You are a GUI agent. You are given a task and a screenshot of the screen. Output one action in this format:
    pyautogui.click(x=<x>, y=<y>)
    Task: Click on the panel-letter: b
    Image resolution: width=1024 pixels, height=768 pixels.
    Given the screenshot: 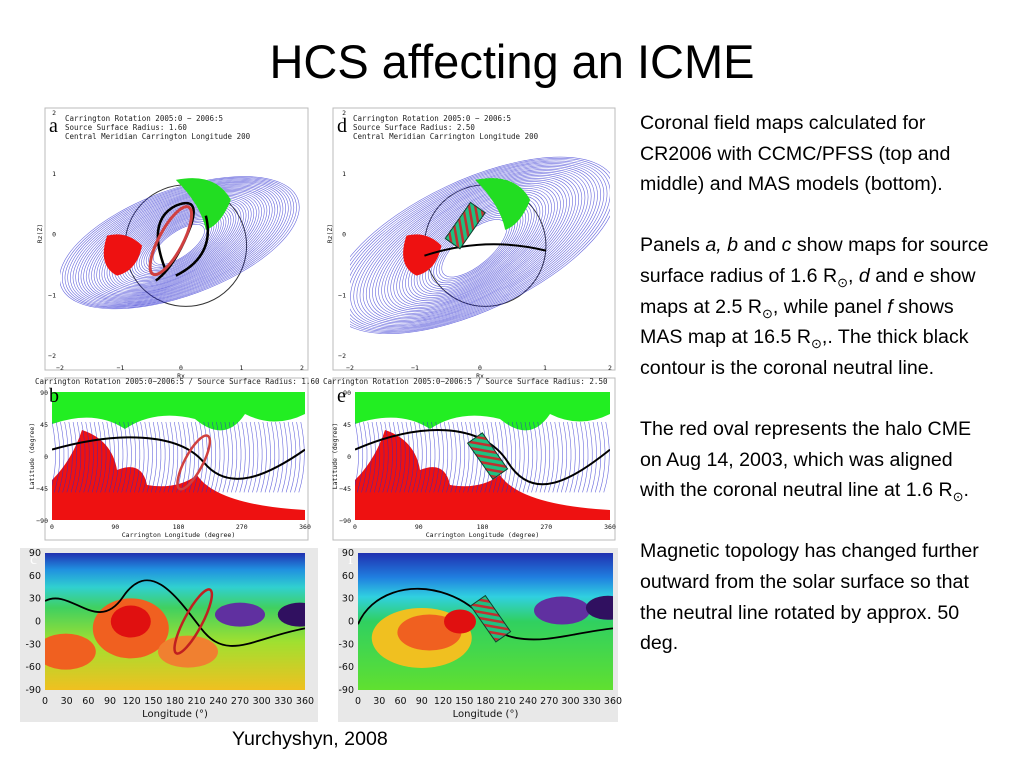 What is the action you would take?
    pyautogui.click(x=54, y=396)
    